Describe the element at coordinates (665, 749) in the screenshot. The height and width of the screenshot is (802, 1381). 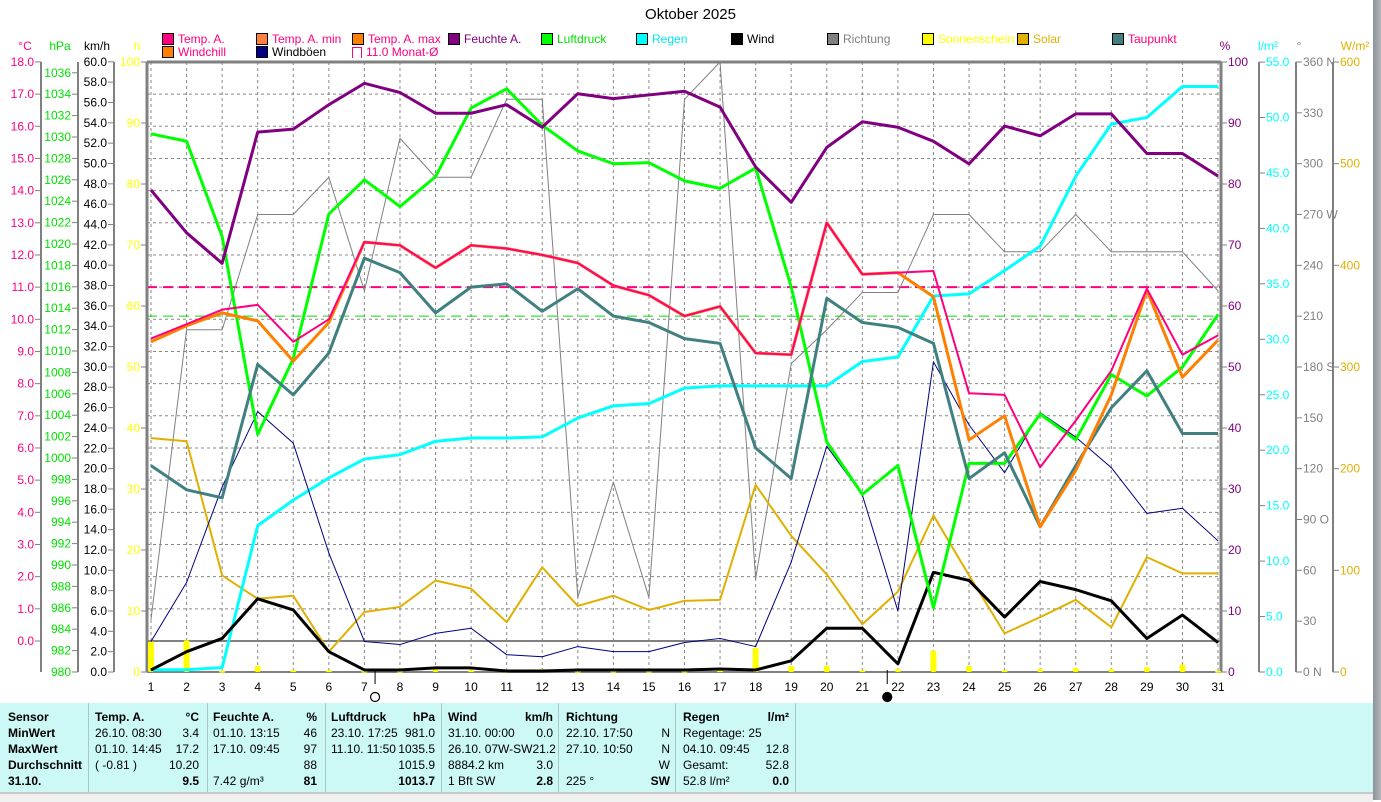
I see `stats-value: N` at that location.